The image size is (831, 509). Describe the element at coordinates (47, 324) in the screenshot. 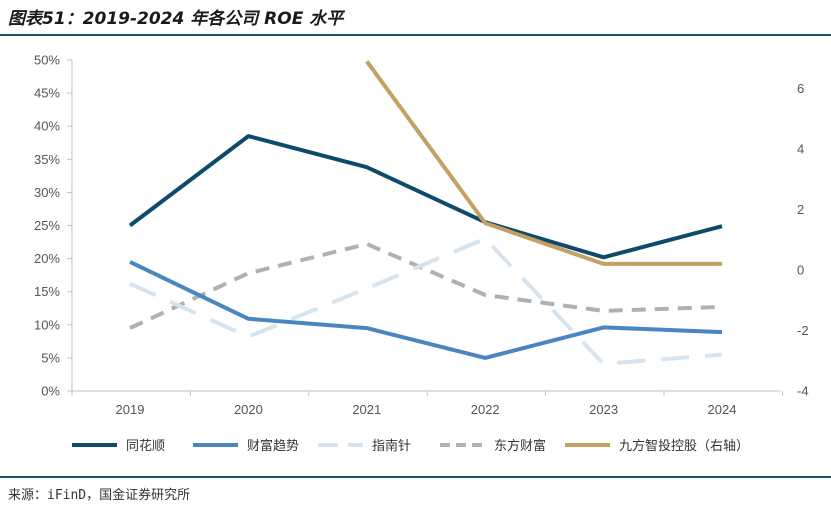

I see `left-tick-label: 10%` at that location.